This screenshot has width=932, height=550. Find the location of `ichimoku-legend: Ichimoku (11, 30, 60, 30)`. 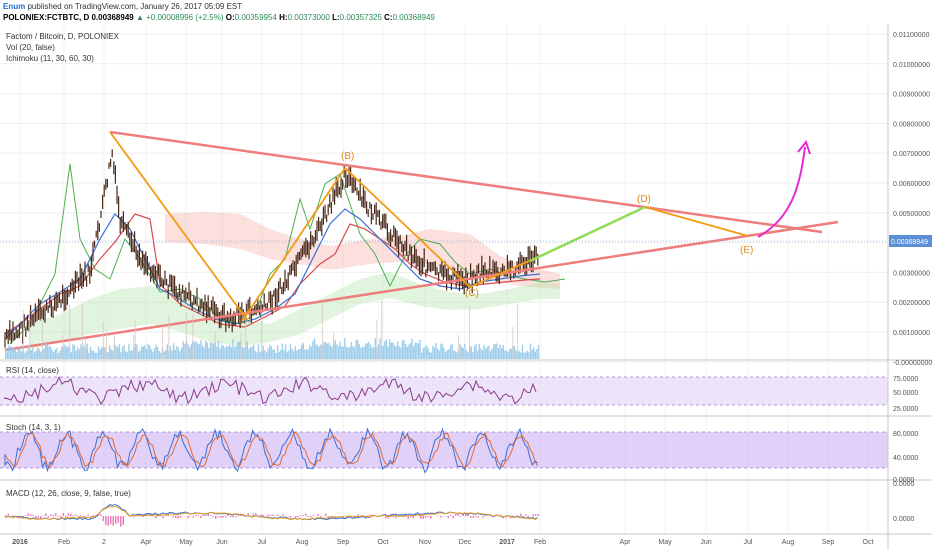

ichimoku-legend: Ichimoku (11, 30, 60, 30) is located at coordinates (50, 58).